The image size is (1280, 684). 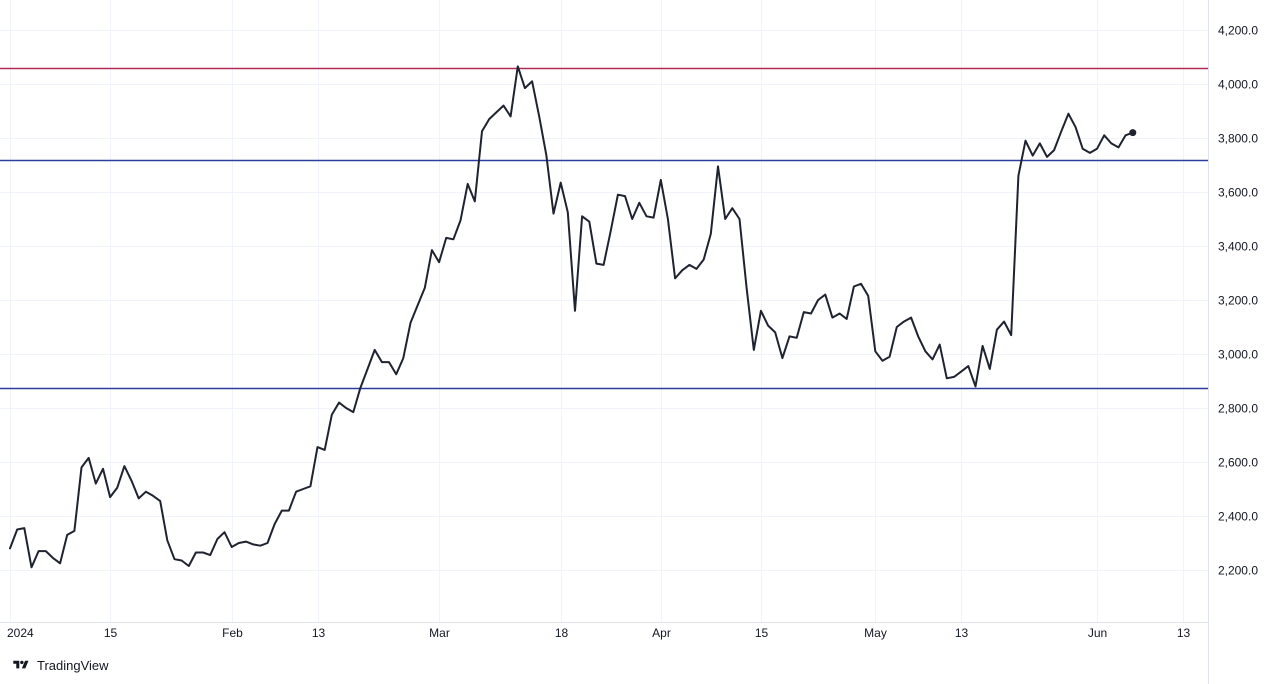 What do you see at coordinates (232, 633) in the screenshot?
I see `x-tick-label: Feb` at bounding box center [232, 633].